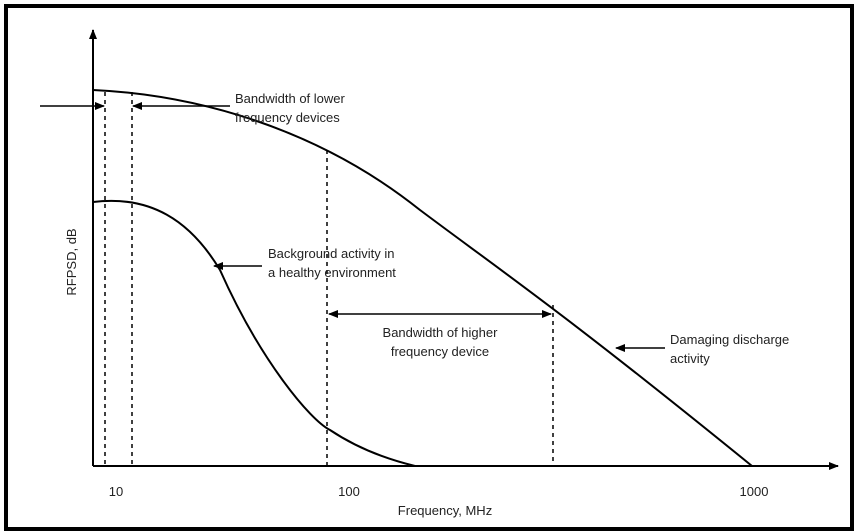  What do you see at coordinates (440, 351) in the screenshot?
I see `higher-band-label-line-2: frequency device` at bounding box center [440, 351].